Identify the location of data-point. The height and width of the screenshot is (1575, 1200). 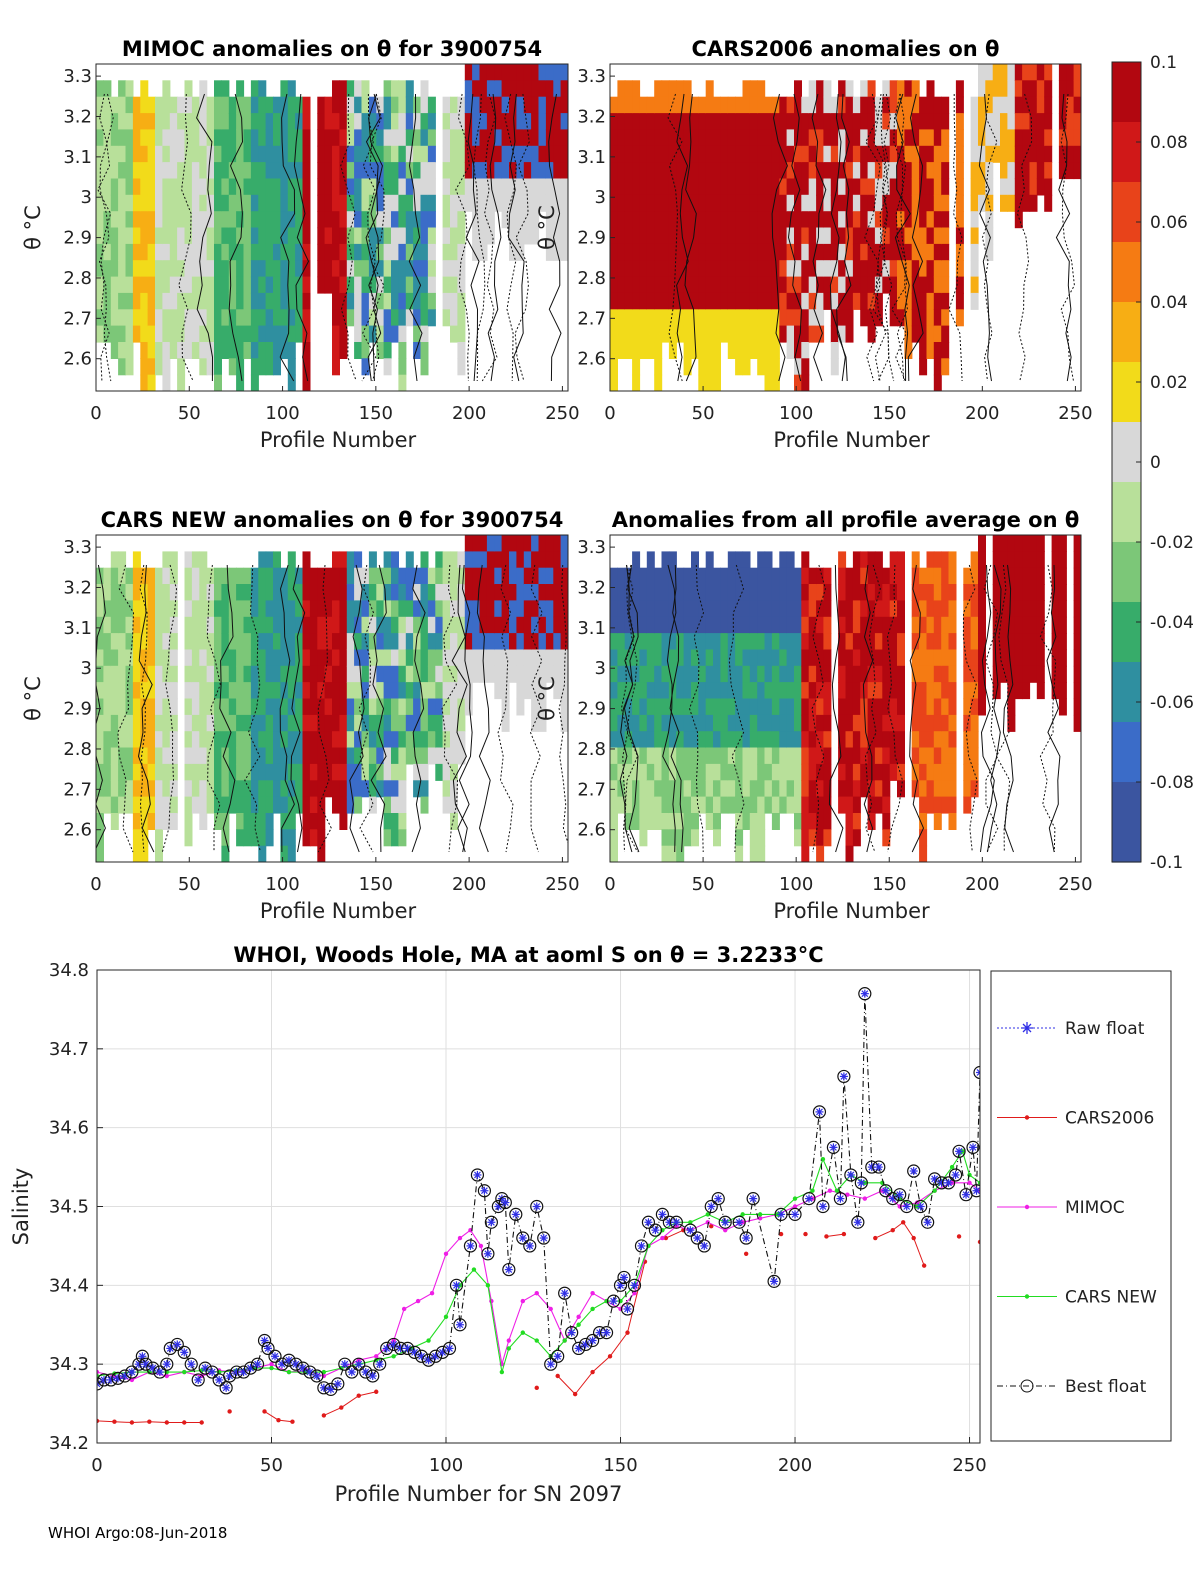
(592, 1293).